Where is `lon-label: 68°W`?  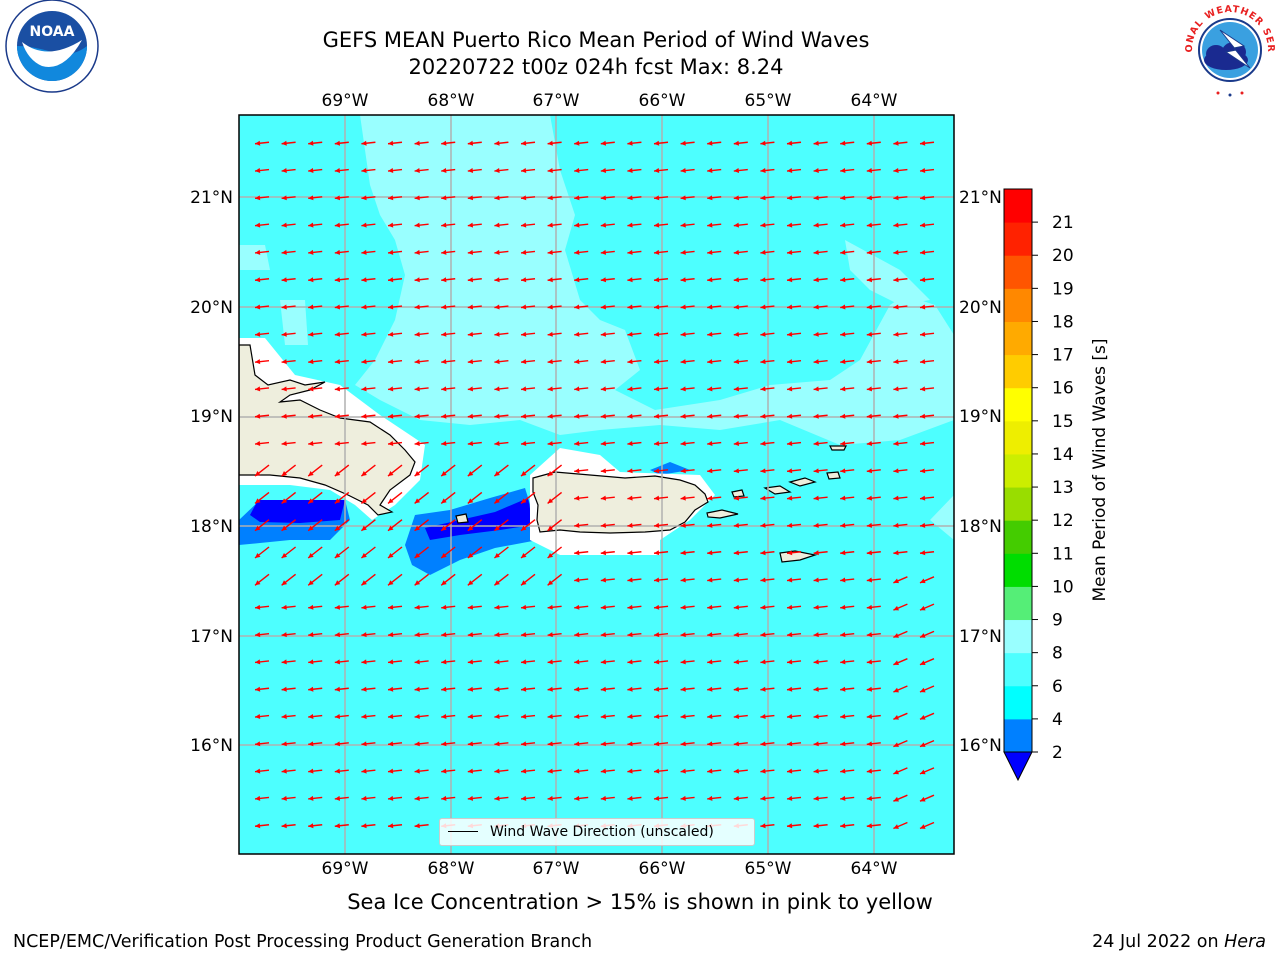
lon-label: 68°W is located at coordinates (451, 869).